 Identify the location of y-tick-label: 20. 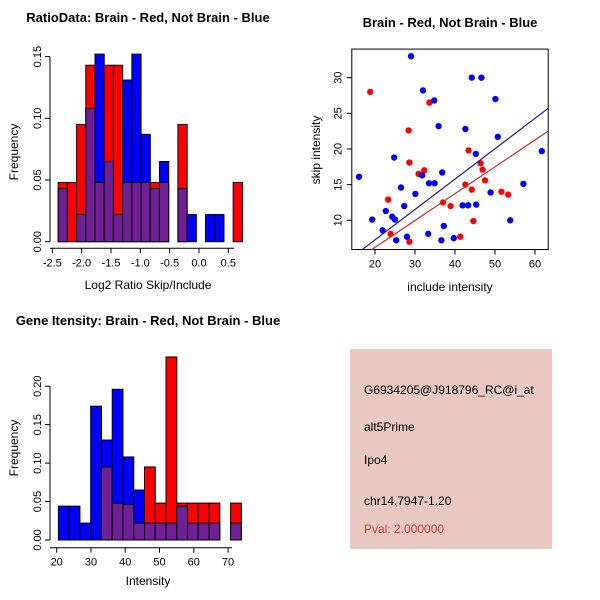
(339, 149).